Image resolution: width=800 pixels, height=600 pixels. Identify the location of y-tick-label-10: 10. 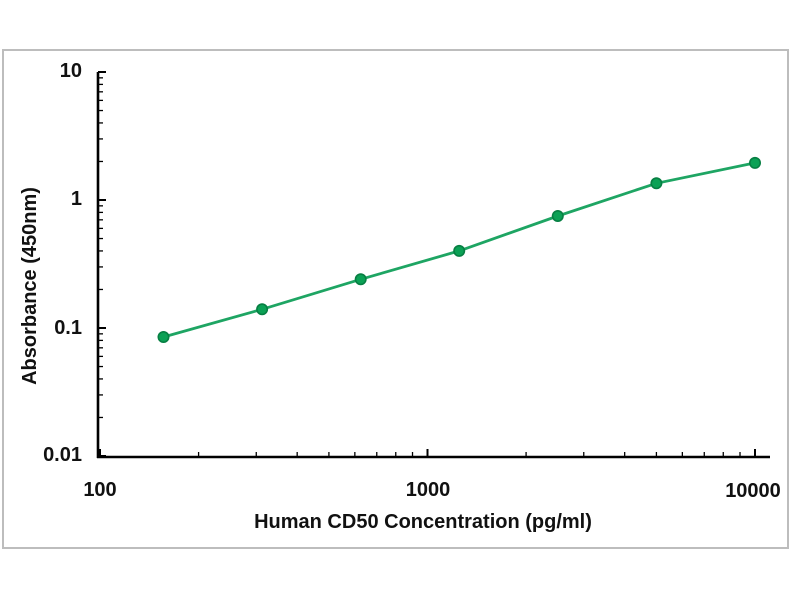
(70, 71).